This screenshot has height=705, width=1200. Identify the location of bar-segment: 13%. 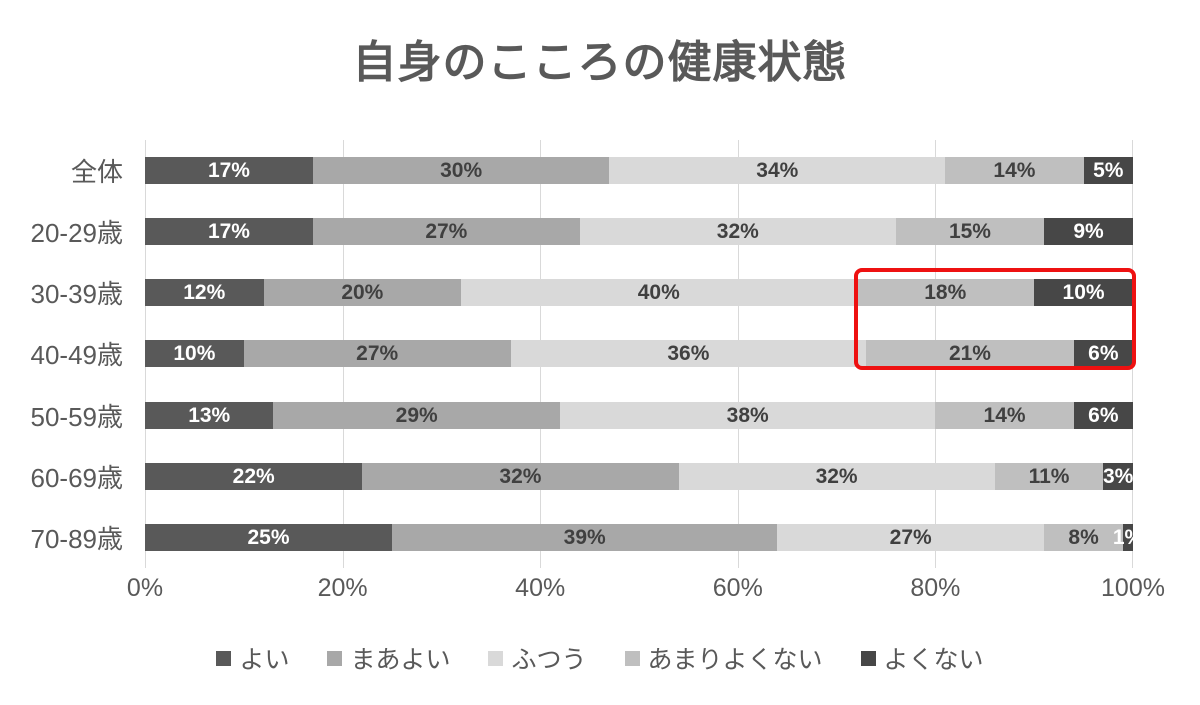
(209, 415).